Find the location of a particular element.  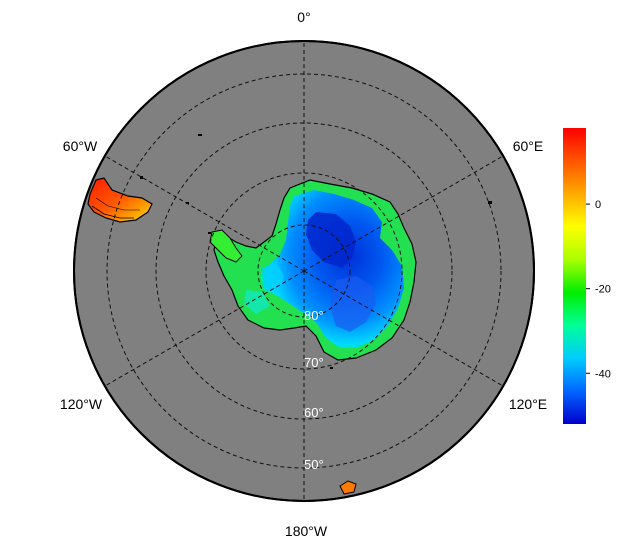

antarctica is located at coordinates (313, 270).